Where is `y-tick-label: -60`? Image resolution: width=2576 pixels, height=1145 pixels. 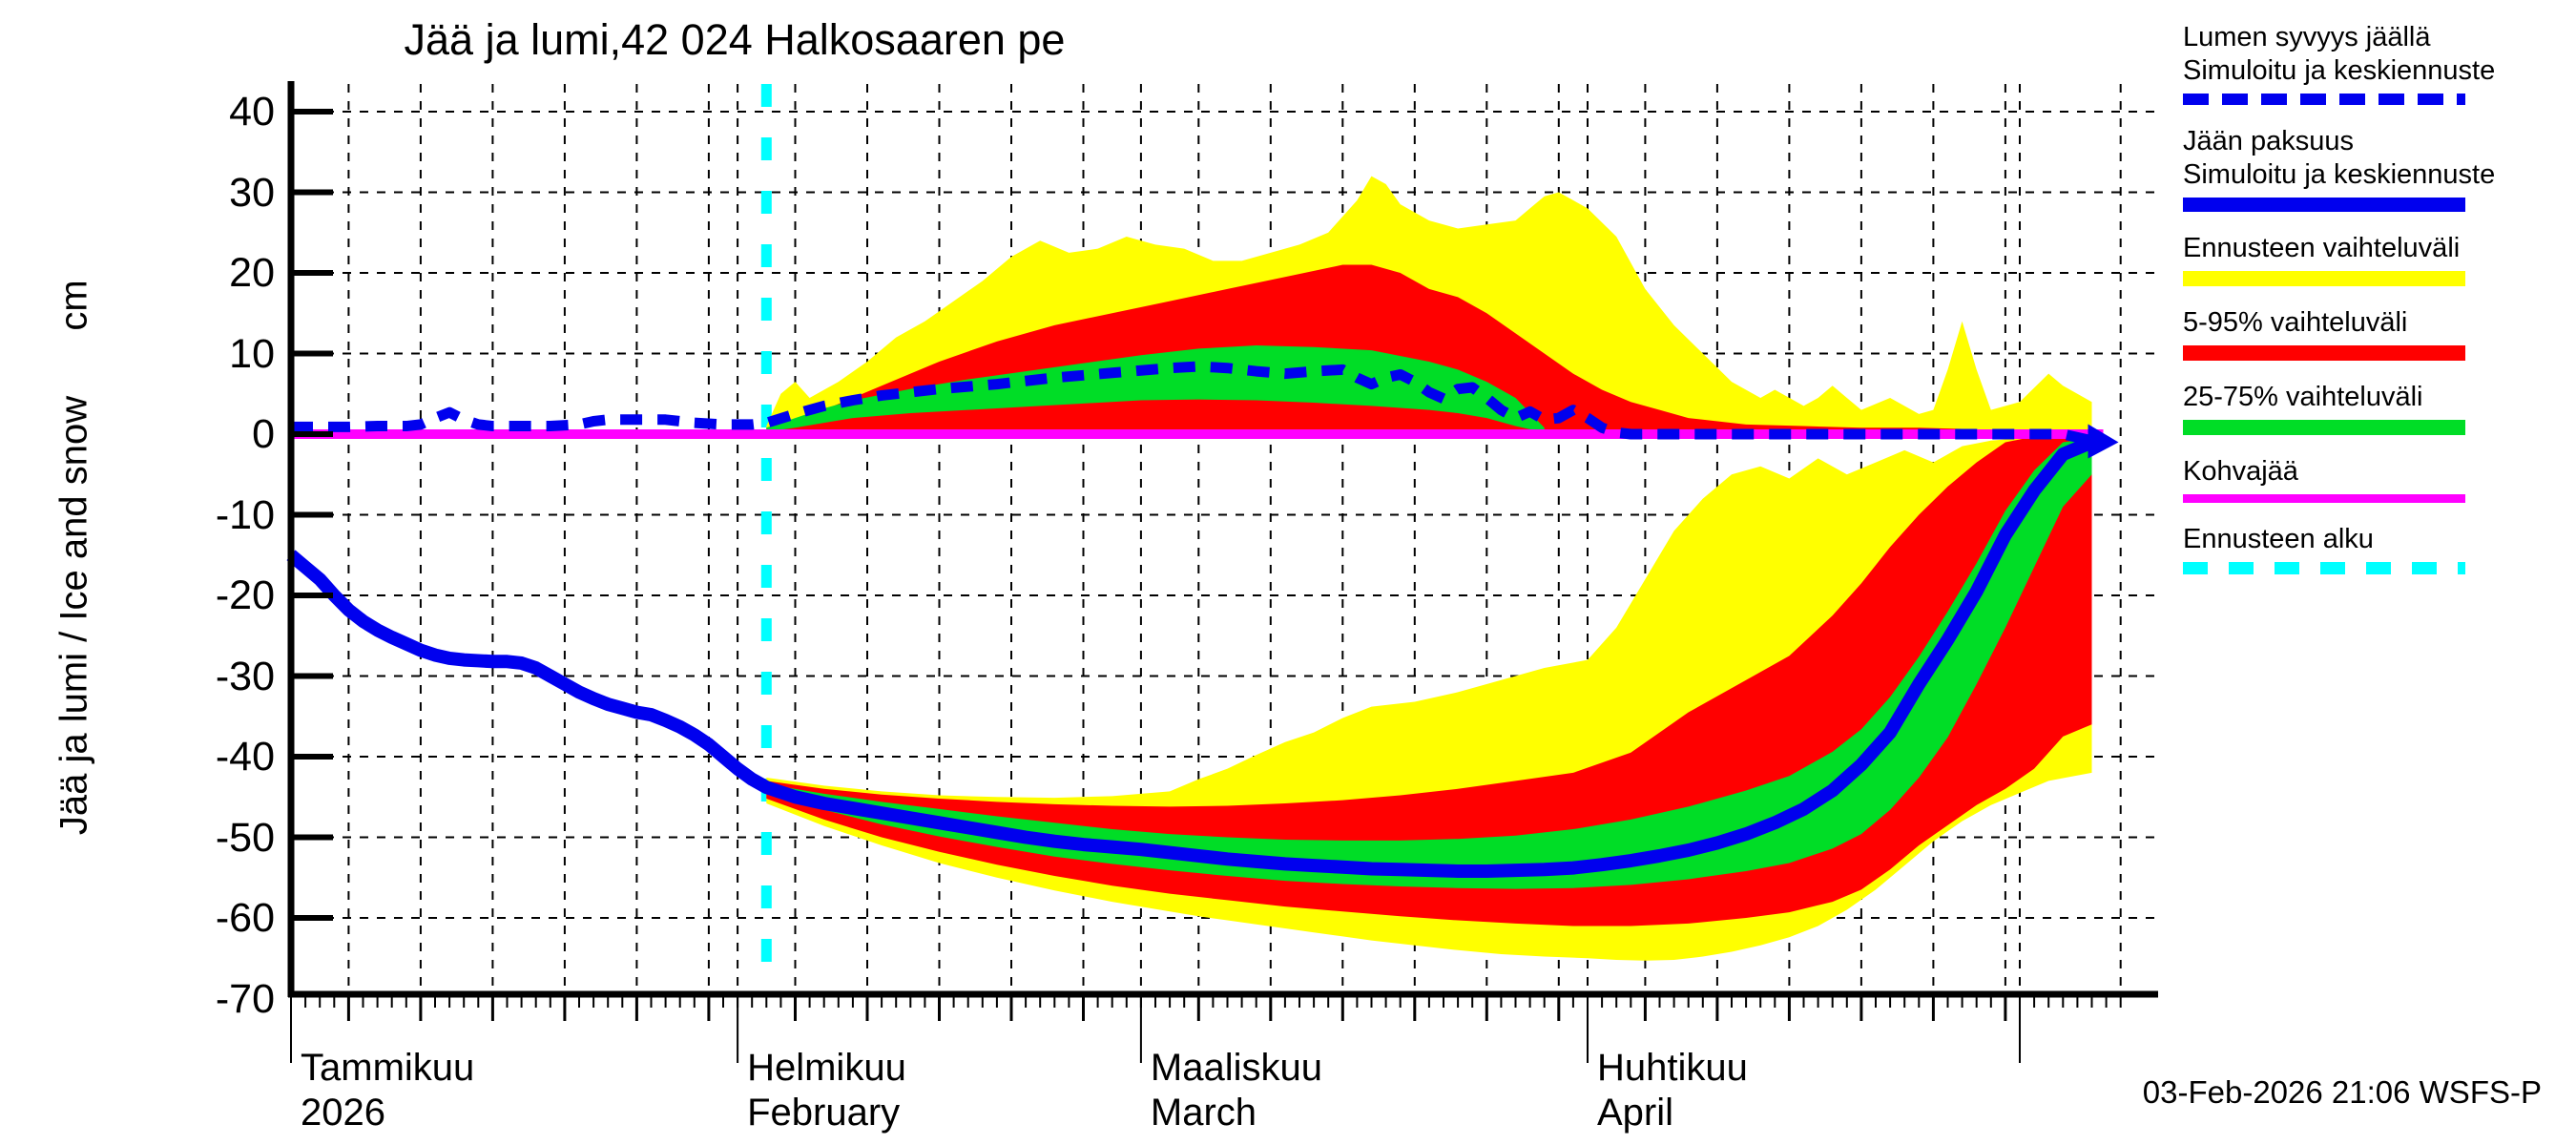 y-tick-label: -60 is located at coordinates (245, 918).